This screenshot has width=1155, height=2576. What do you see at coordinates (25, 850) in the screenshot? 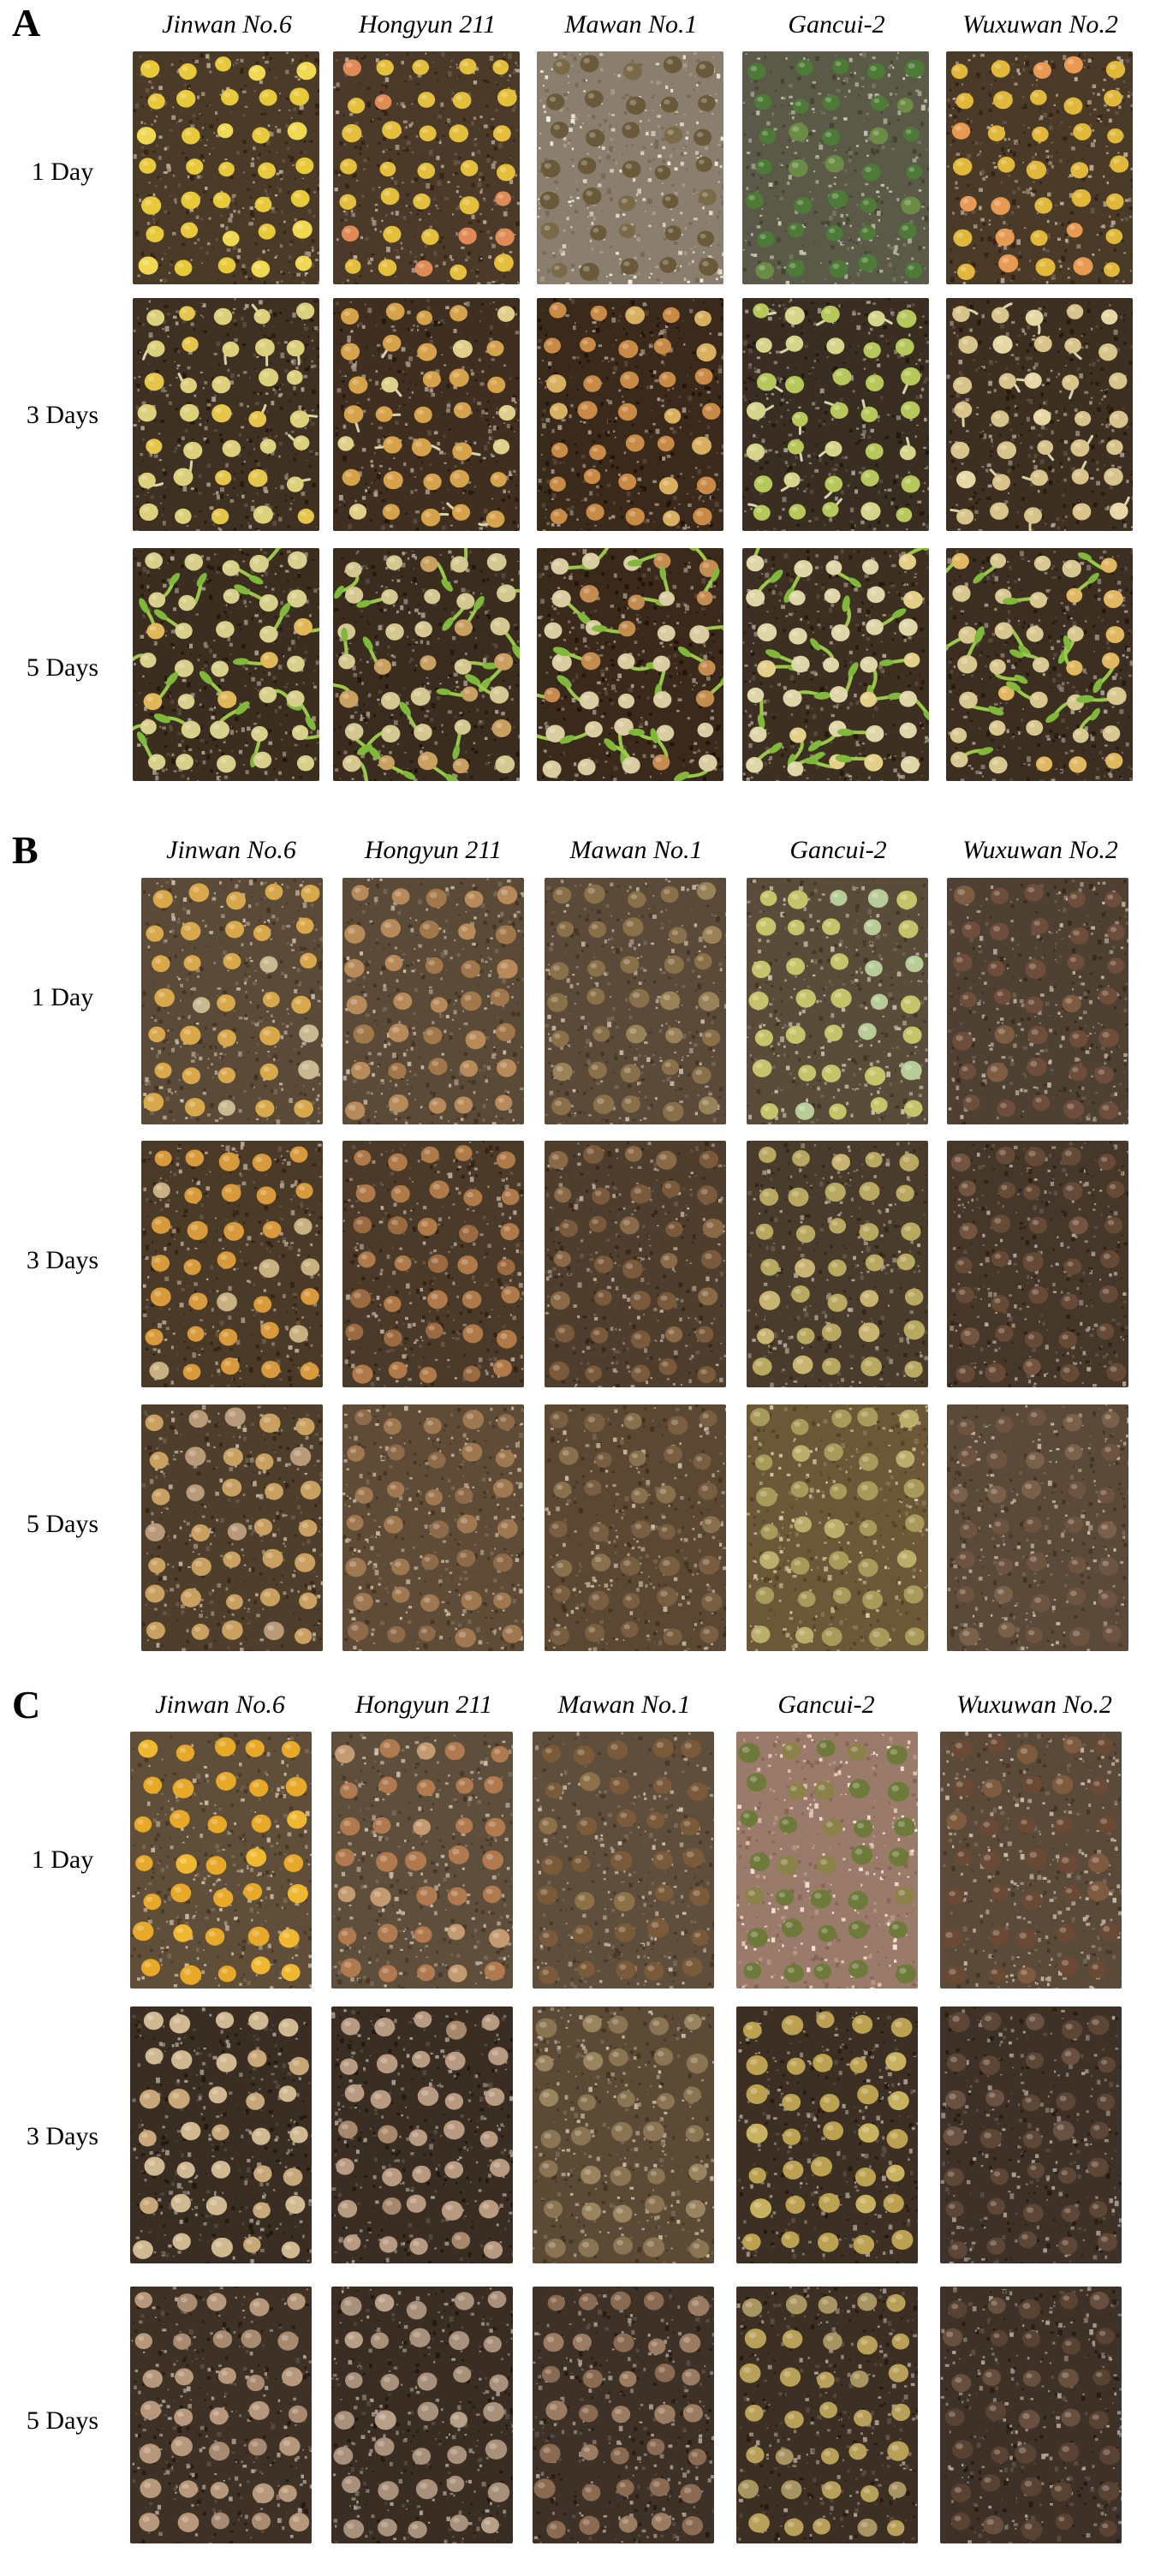
I see `panel-label: B` at bounding box center [25, 850].